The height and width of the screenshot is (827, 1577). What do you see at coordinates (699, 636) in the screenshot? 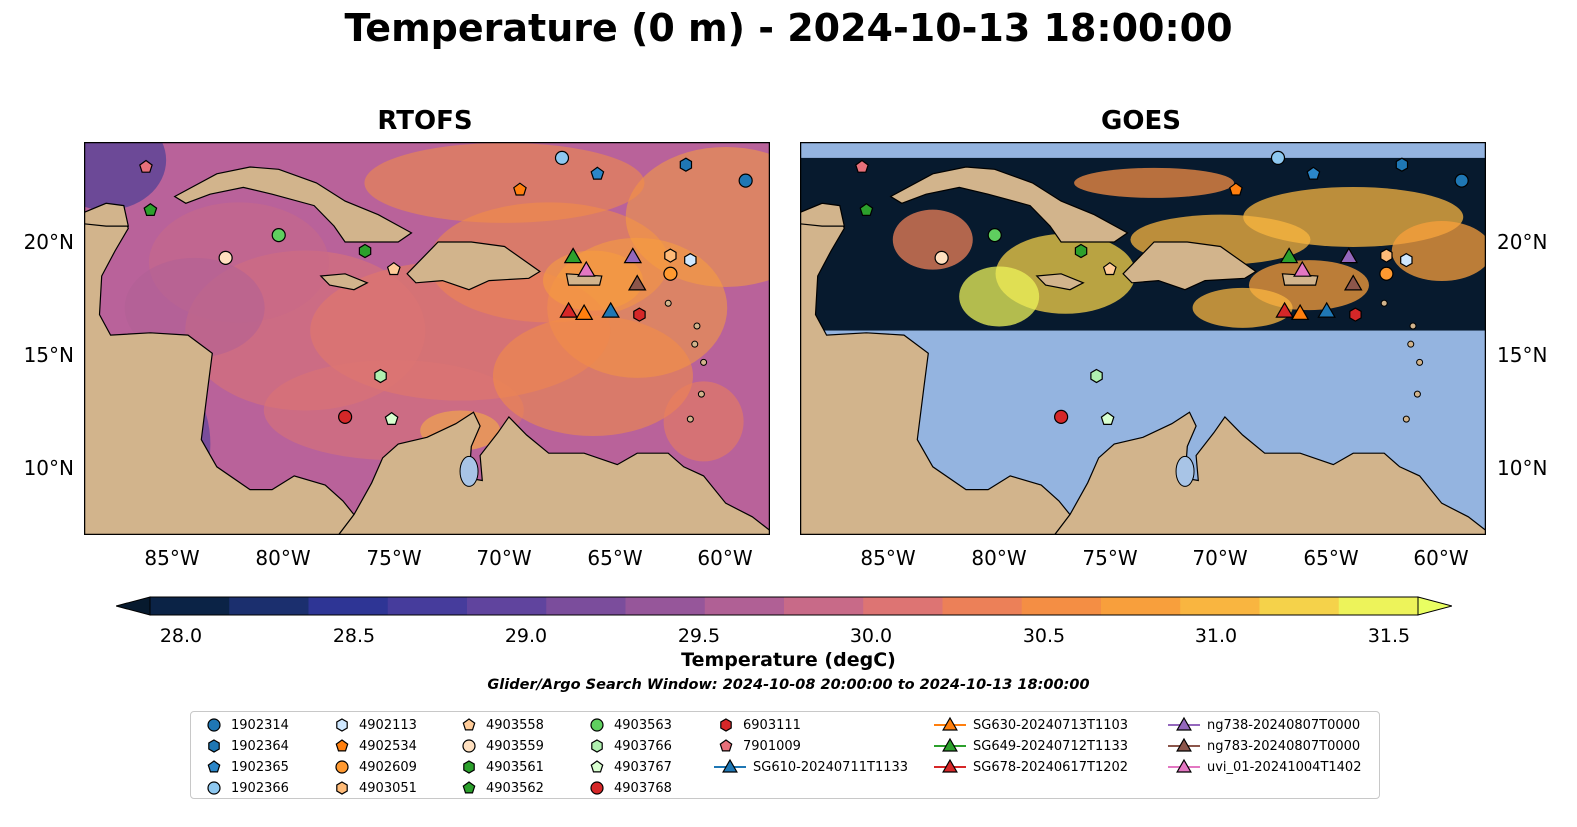
I see `colorbar-tick: 29.5` at bounding box center [699, 636].